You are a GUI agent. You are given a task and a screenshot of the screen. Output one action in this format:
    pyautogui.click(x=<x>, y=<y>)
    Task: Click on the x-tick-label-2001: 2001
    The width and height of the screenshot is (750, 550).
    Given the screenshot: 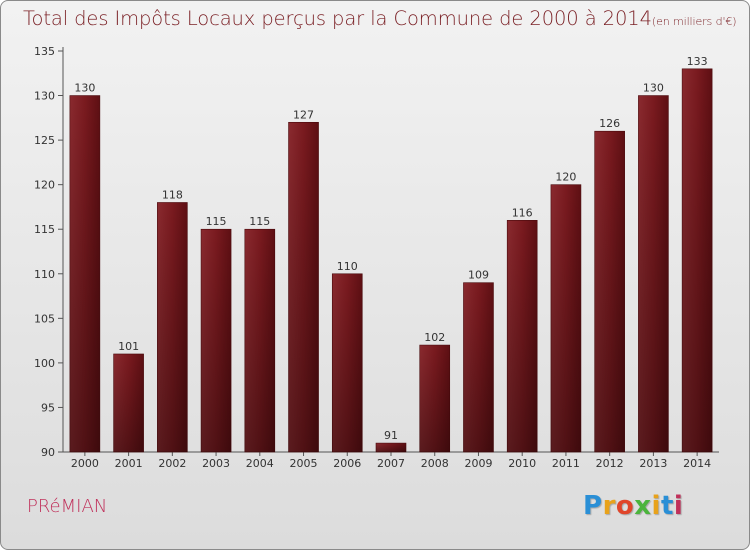 What is the action you would take?
    pyautogui.click(x=129, y=463)
    